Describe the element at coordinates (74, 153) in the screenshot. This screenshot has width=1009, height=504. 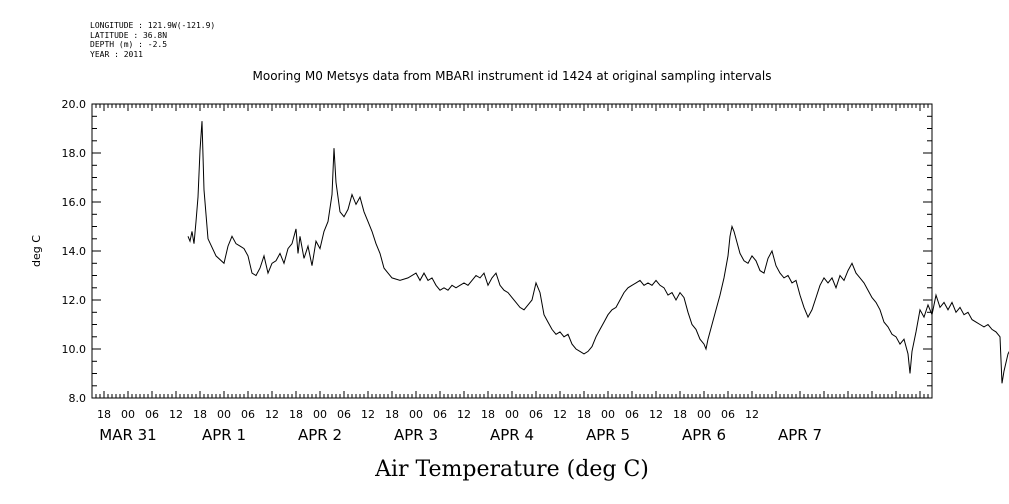
I see `y-tick-label: 18.0` at that location.